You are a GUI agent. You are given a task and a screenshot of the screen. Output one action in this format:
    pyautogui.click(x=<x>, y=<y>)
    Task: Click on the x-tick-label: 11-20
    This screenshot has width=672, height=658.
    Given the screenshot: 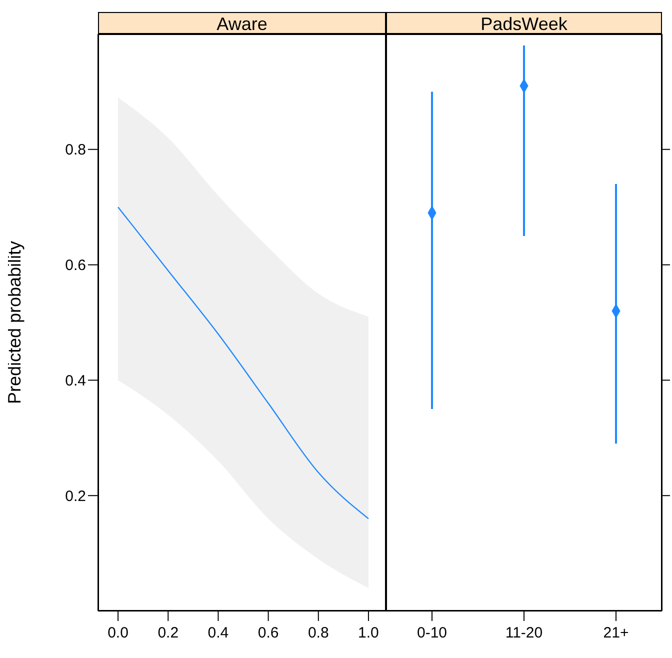 What is the action you would take?
    pyautogui.click(x=524, y=633)
    